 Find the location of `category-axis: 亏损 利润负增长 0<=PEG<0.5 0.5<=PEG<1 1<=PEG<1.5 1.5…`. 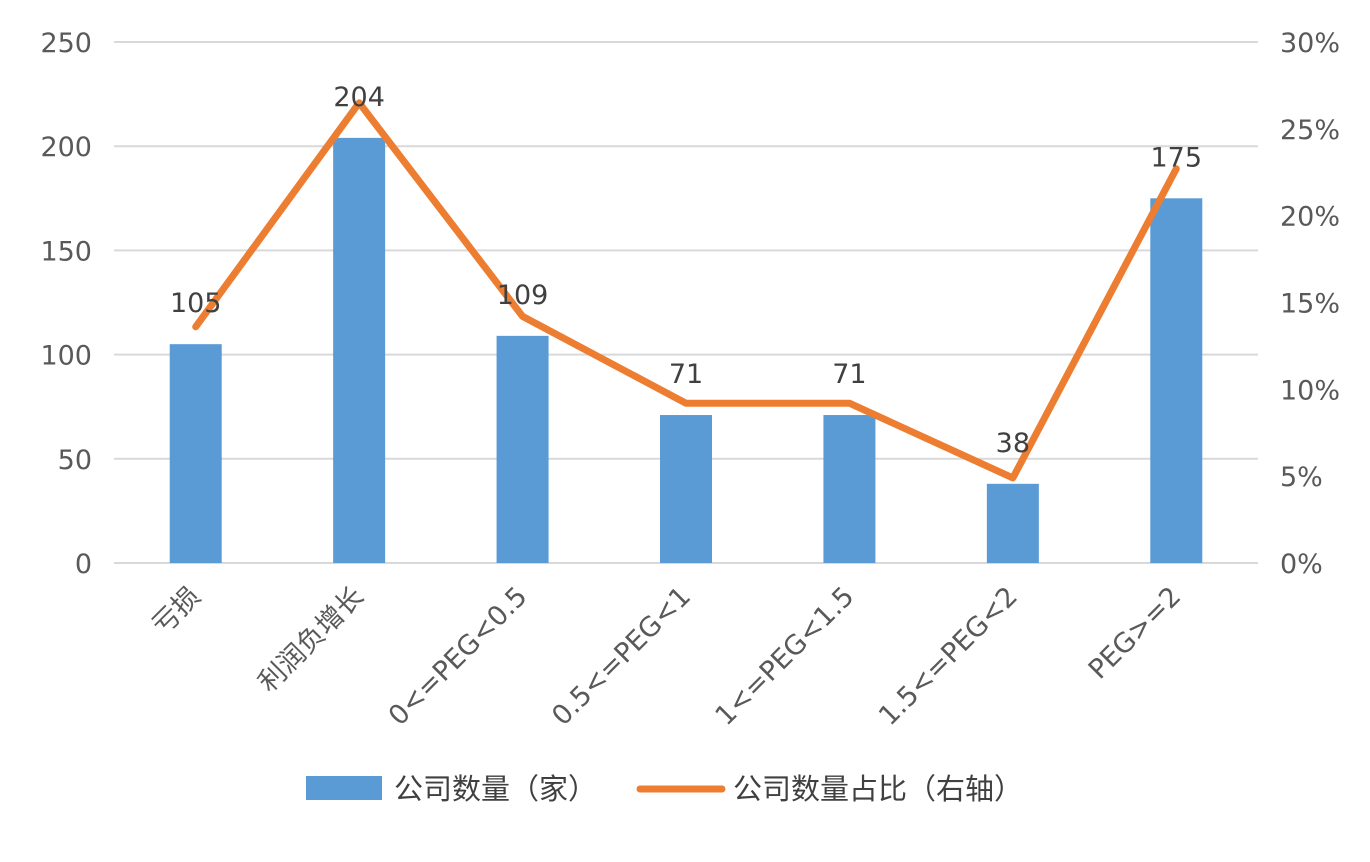

category-axis: 亏损 利润负增长 0<=PEG<0.5 0.5<=PEG<1 1<=PEG<1.5 1.5… is located at coordinates (667, 656).